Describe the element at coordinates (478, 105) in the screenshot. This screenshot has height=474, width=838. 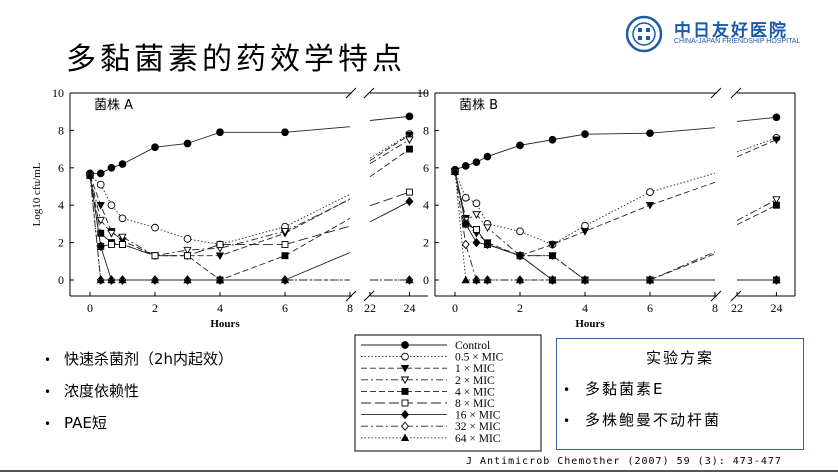
I see `panel-label: 菌株 B` at that location.